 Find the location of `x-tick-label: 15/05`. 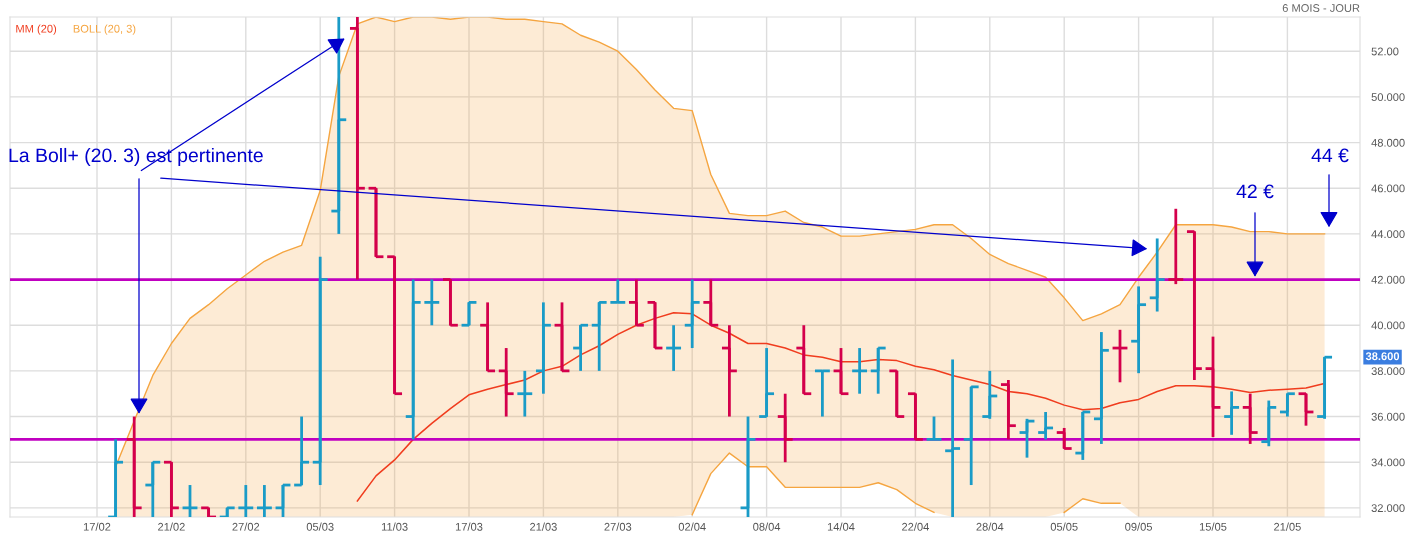

x-tick-label: 15/05 is located at coordinates (1213, 526).